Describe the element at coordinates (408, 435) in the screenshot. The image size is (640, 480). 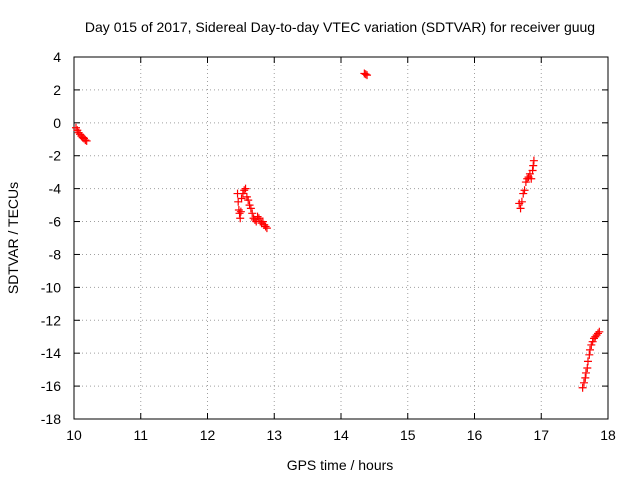
I see `x-tick-label: 15` at that location.